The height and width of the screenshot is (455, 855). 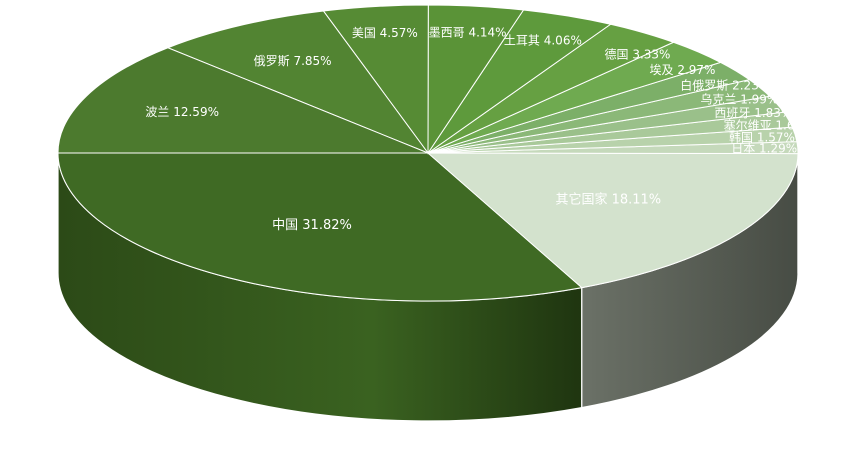 What do you see at coordinates (298, 82) in the screenshot?
I see `pie-slice-俄罗斯` at bounding box center [298, 82].